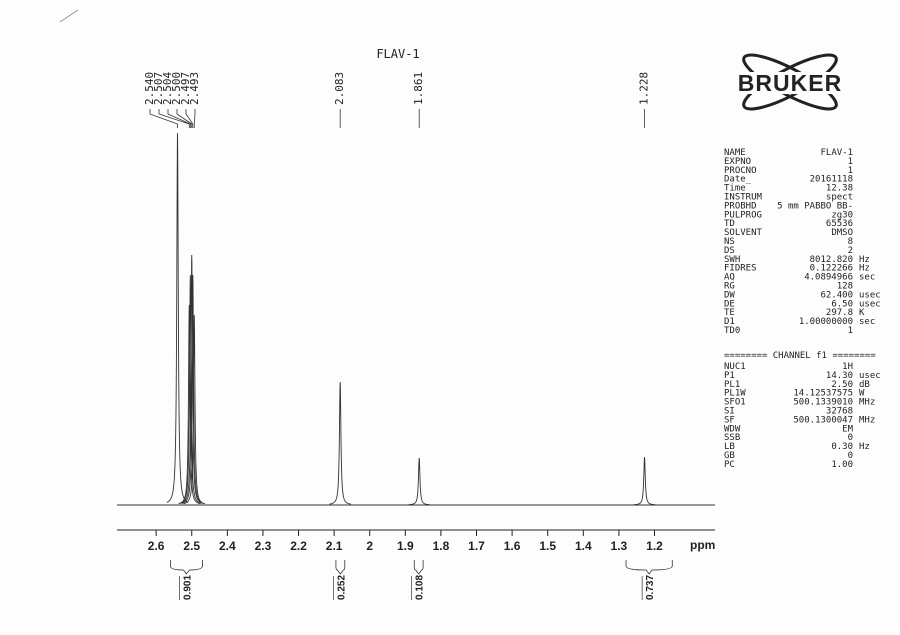  What do you see at coordinates (842, 304) in the screenshot?
I see `param-value: 6.50` at bounding box center [842, 304].